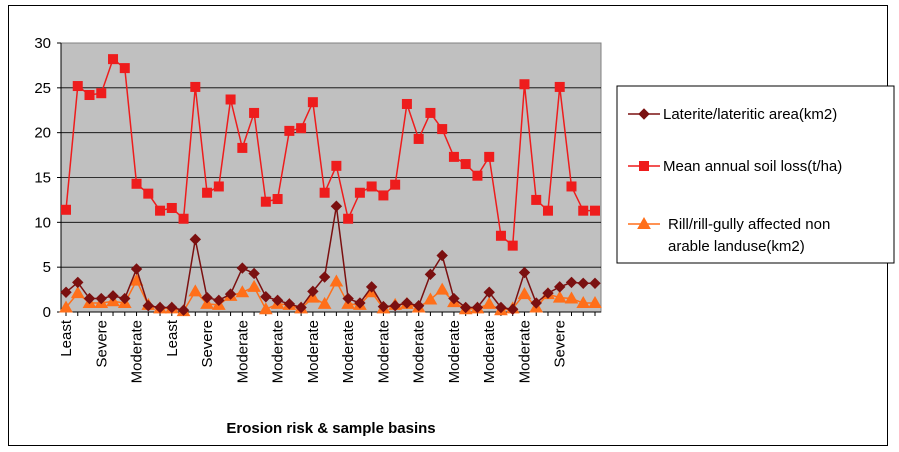  What do you see at coordinates (42, 222) in the screenshot?
I see `y-tick-label: 10` at bounding box center [42, 222].